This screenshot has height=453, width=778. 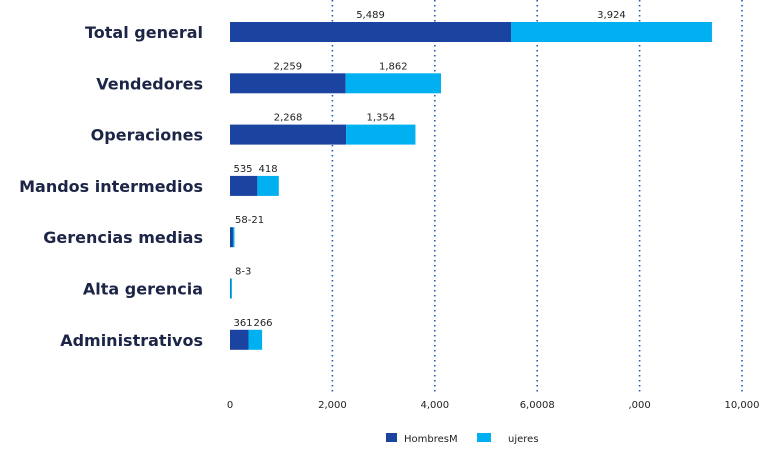 What do you see at coordinates (123, 237) in the screenshot?
I see `category-label: Gerencias medias` at bounding box center [123, 237].